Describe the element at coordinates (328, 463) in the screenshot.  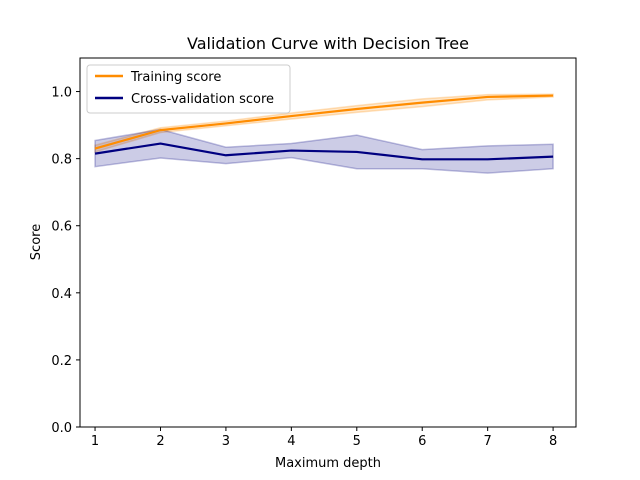
I see `x-axis-label: Maximum depth` at that location.